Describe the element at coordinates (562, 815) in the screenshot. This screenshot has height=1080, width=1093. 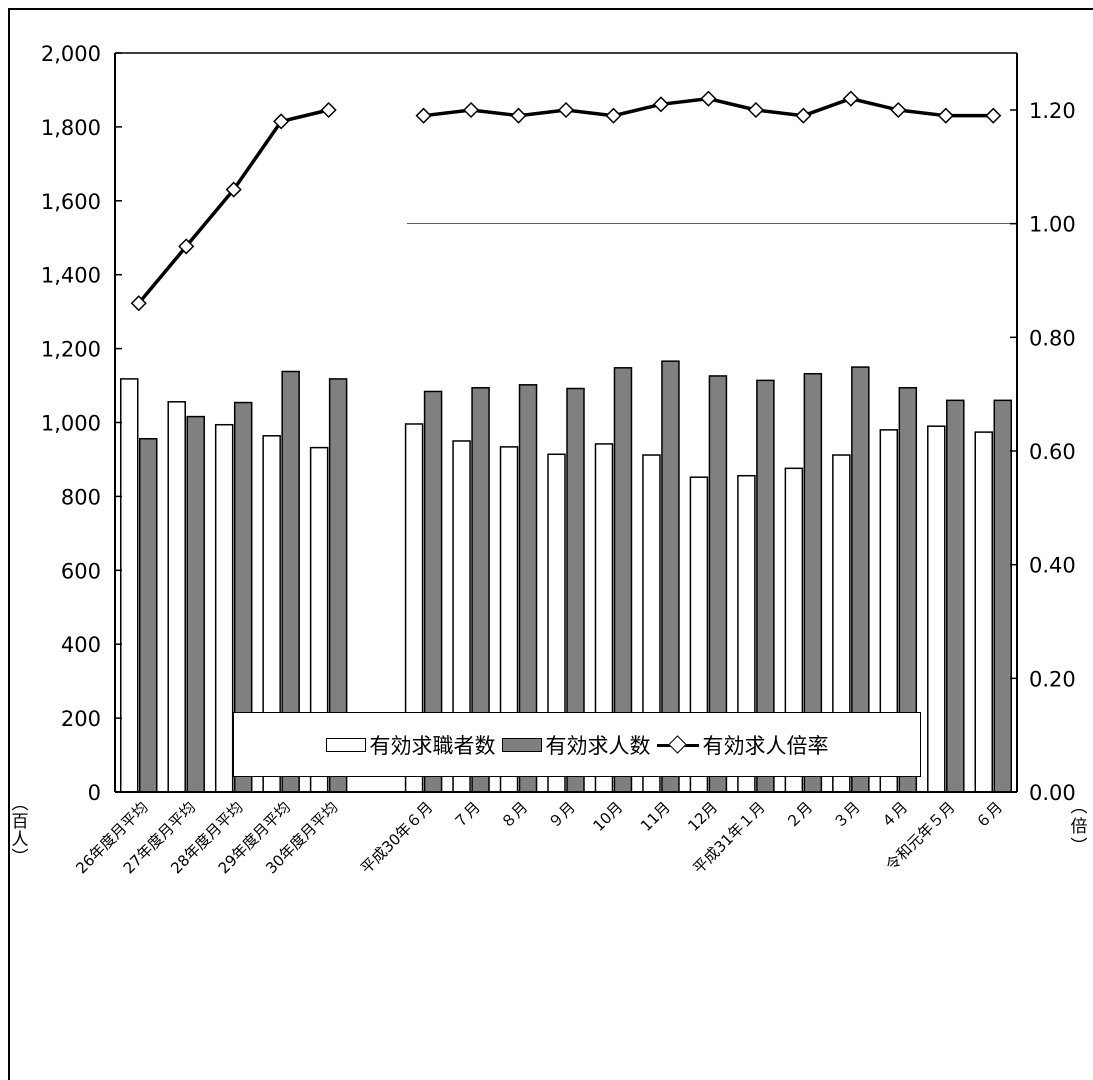
I see `category-label: ９月` at that location.